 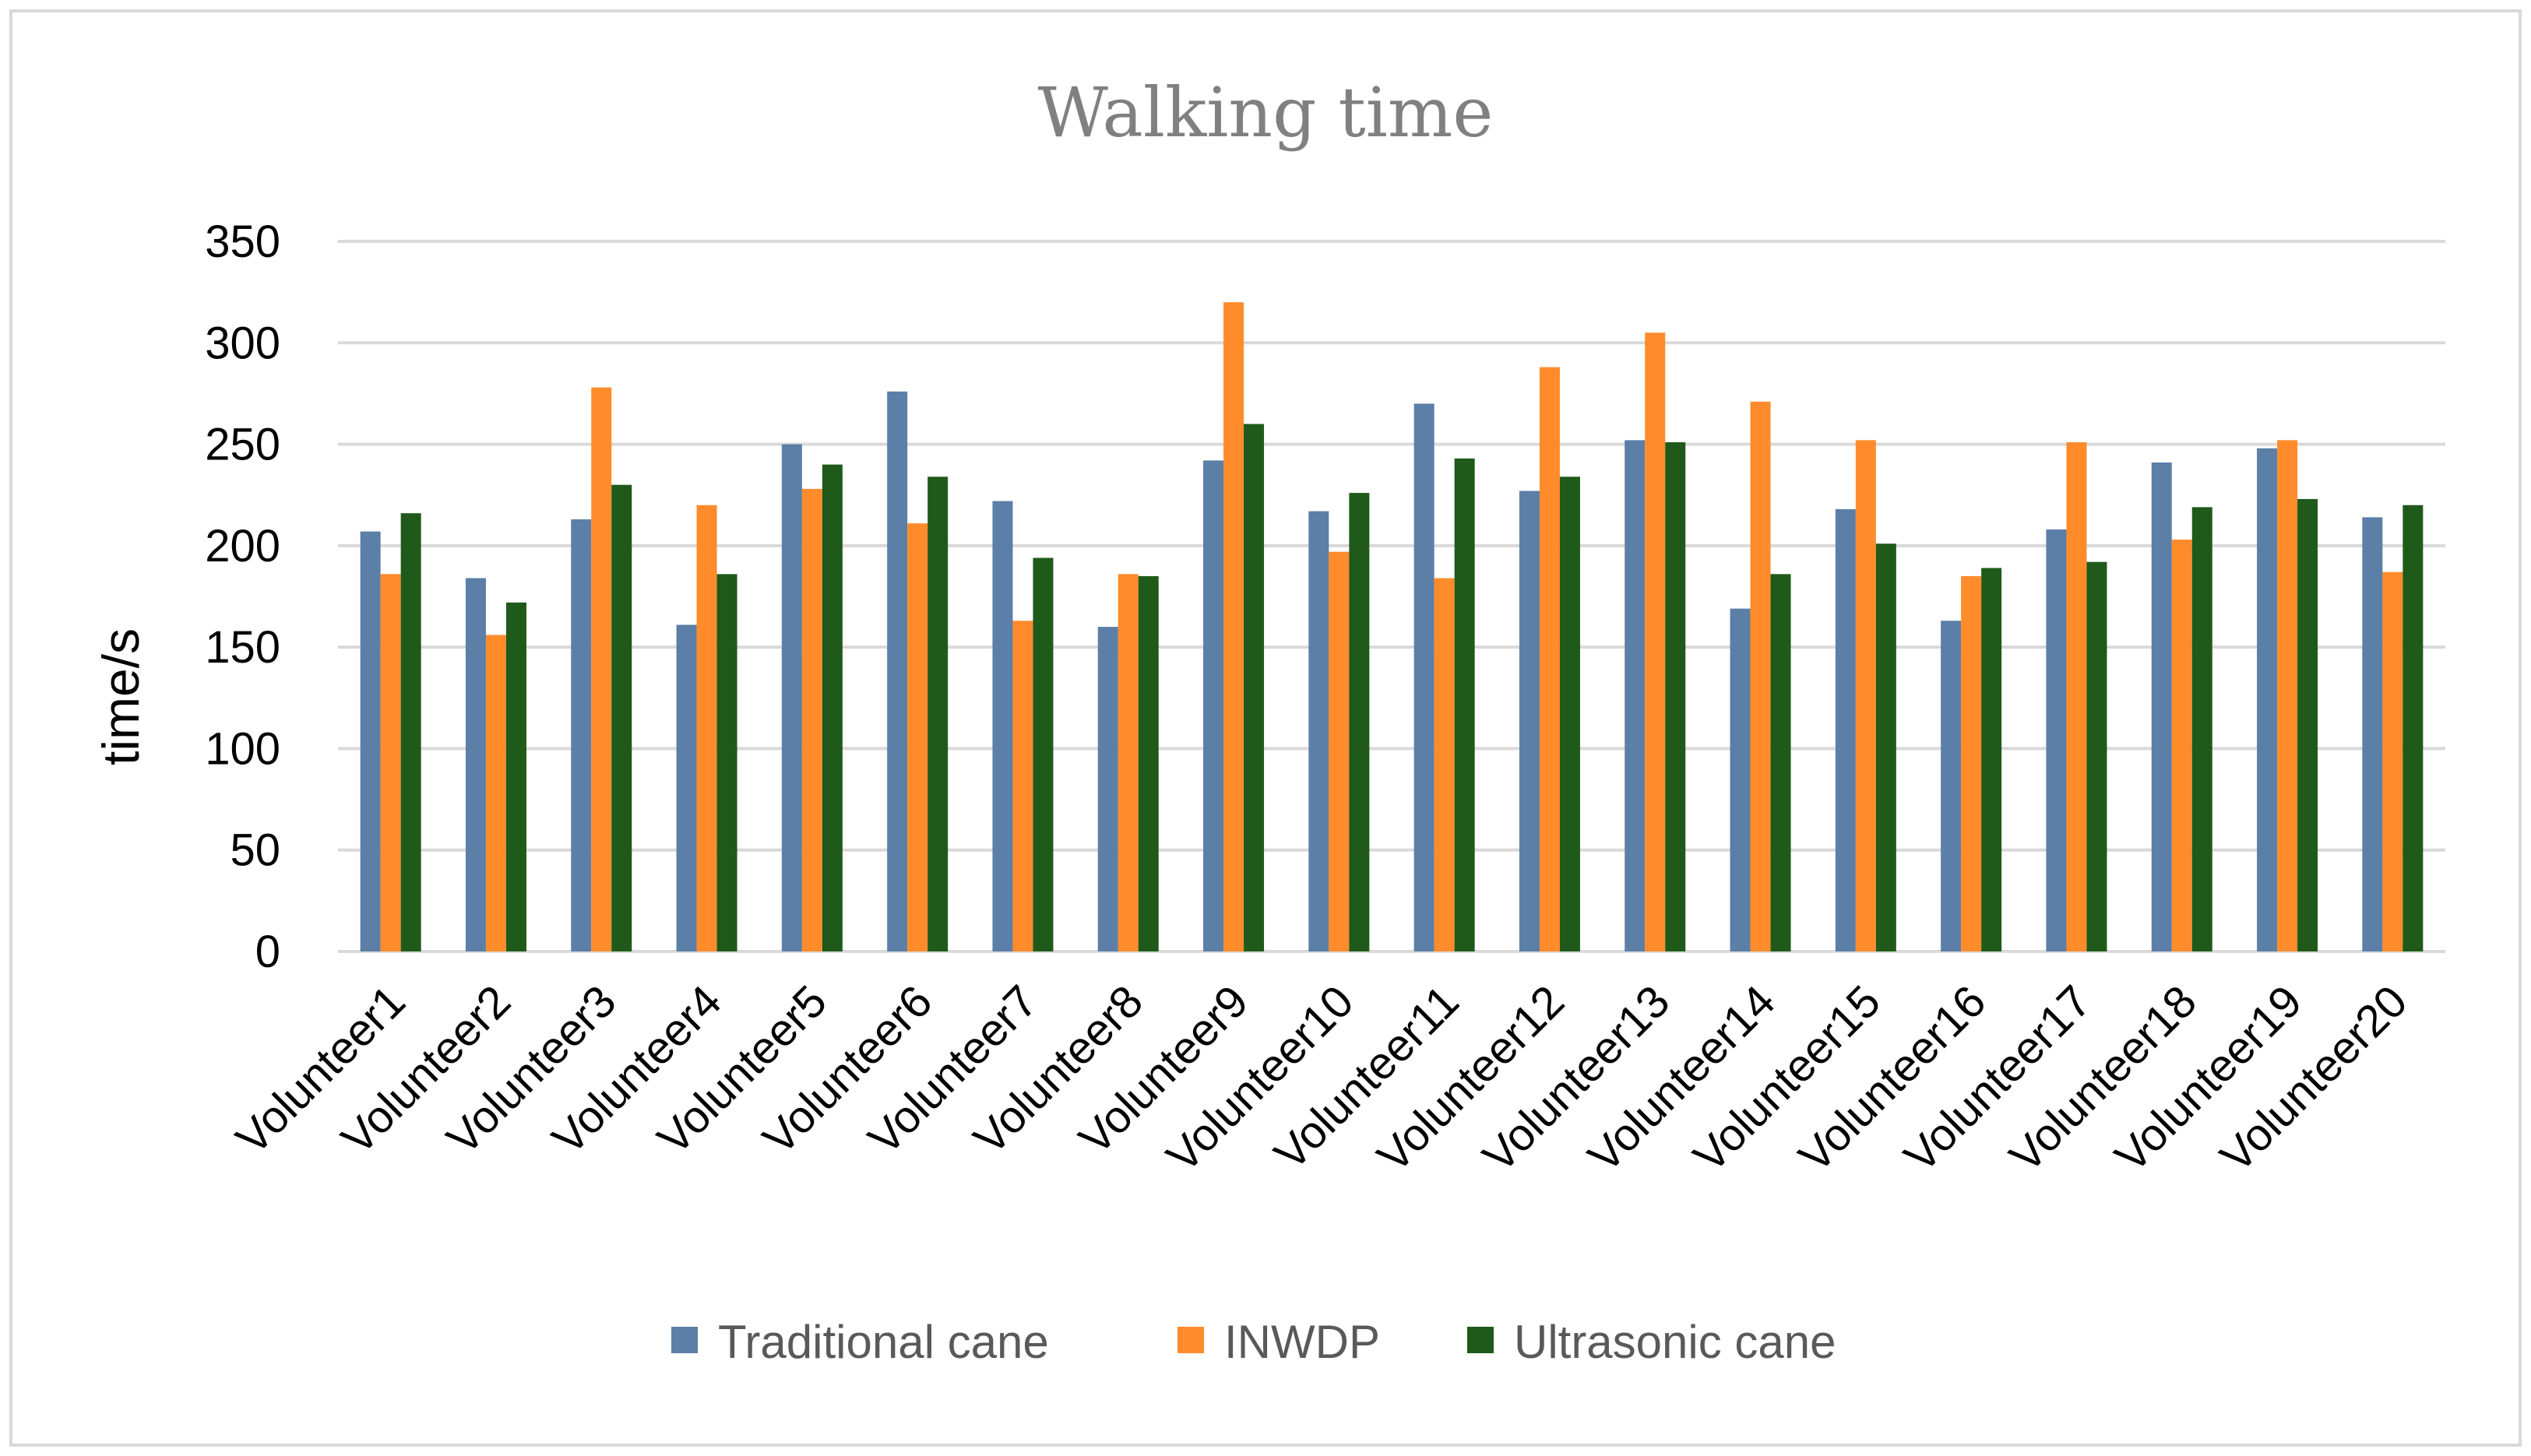 I want to click on bar-ultrasonic-cane-volunteer15, so click(x=1885, y=747).